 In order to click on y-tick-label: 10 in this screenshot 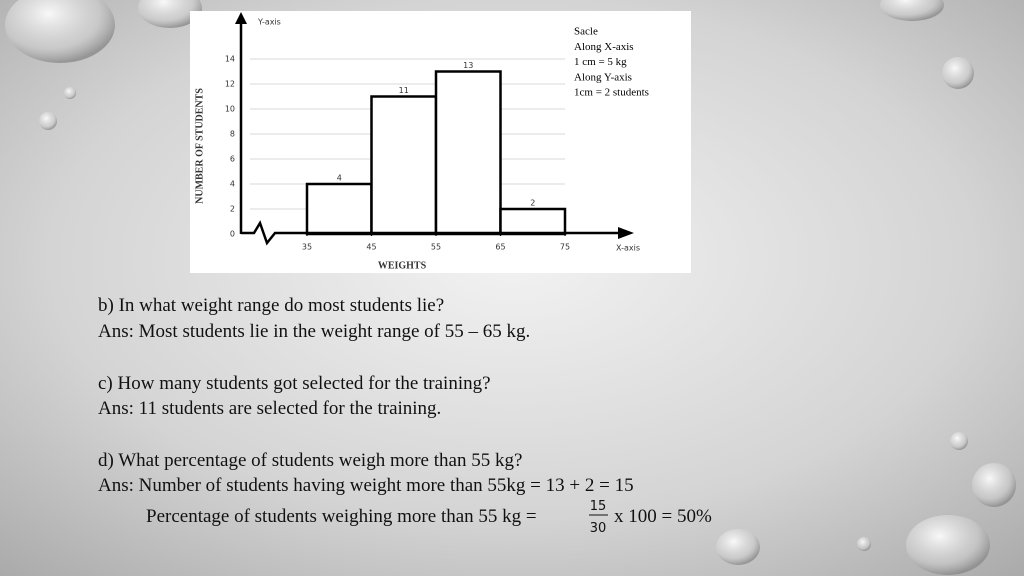, I will do `click(230, 109)`.